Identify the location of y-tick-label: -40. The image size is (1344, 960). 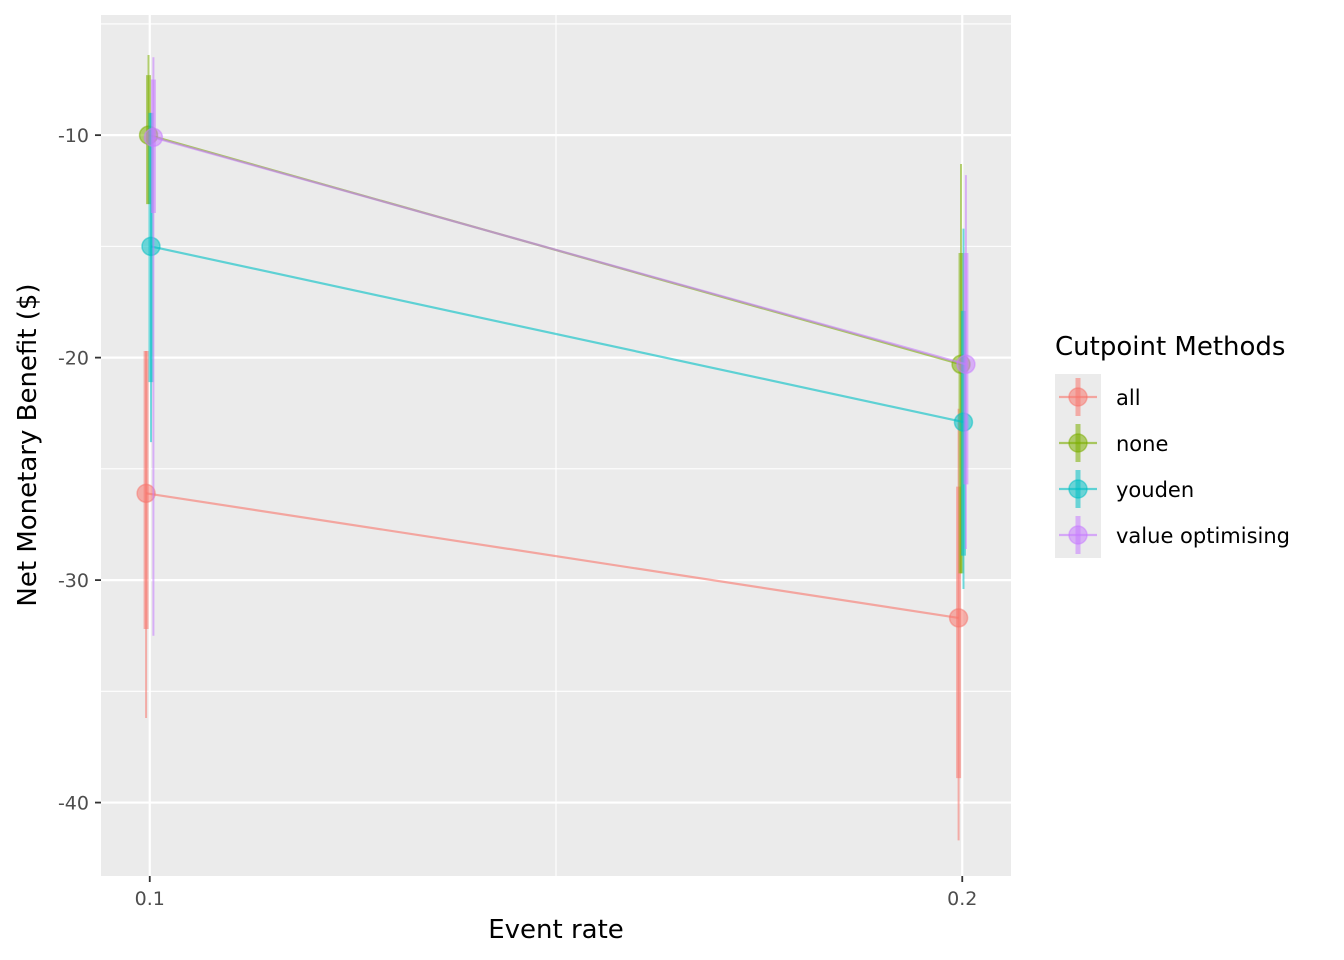
(73, 804).